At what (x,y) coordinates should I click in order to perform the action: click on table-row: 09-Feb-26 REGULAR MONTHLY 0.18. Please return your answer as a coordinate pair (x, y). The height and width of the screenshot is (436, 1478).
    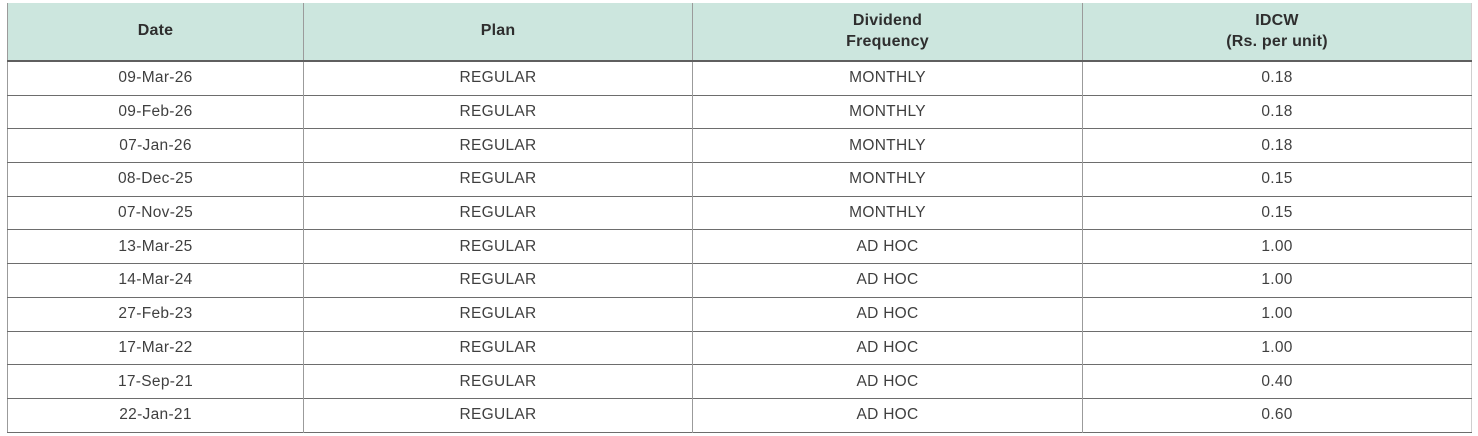
    Looking at the image, I should click on (739, 112).